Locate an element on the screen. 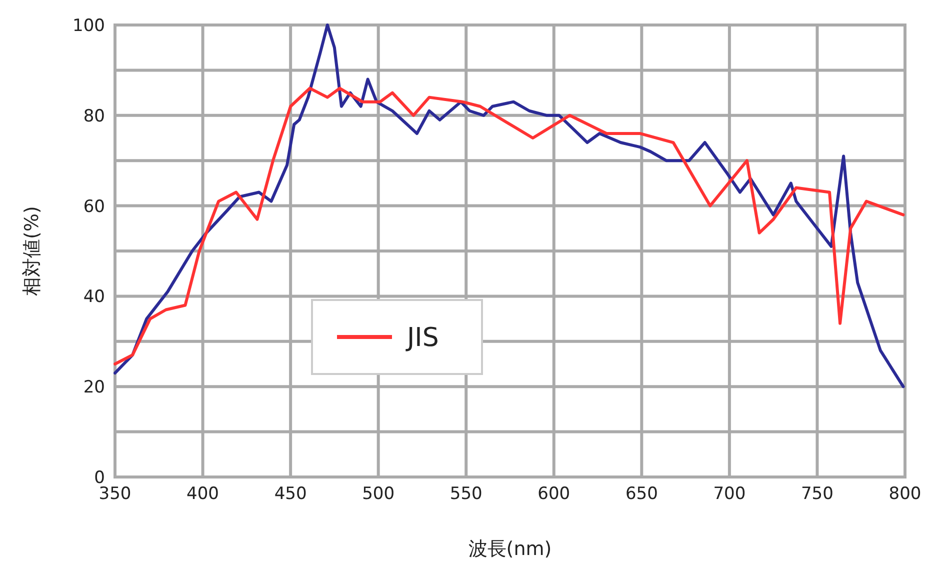 The width and height of the screenshot is (940, 563). legend: JIS is located at coordinates (397, 337).